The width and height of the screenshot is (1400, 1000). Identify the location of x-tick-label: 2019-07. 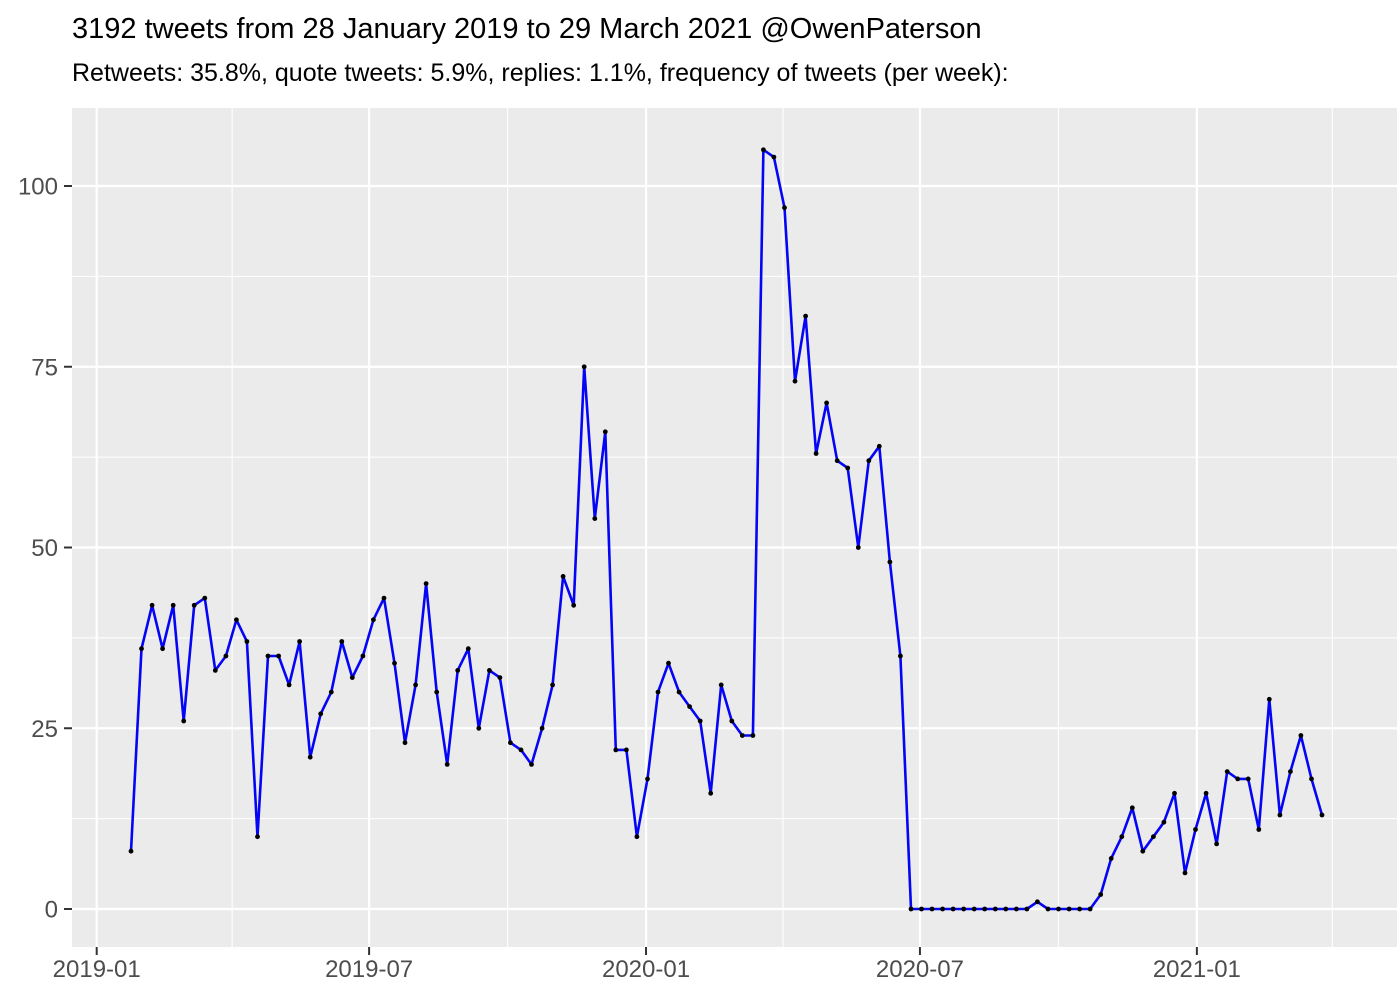
(369, 969).